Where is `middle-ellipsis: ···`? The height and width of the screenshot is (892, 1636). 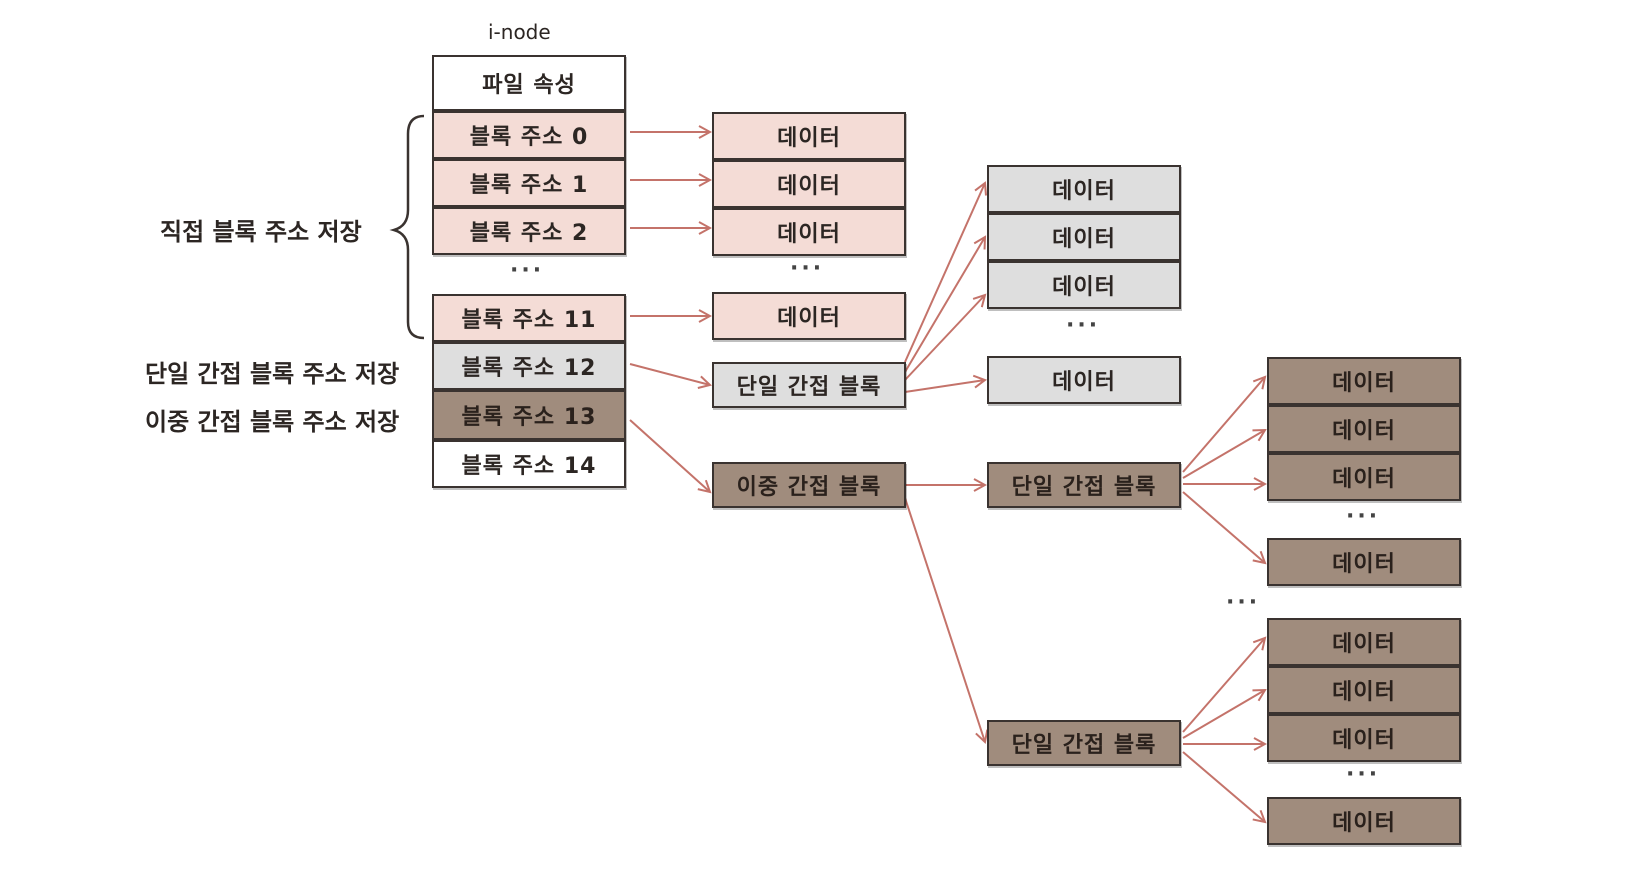
middle-ellipsis: ··· is located at coordinates (1243, 602).